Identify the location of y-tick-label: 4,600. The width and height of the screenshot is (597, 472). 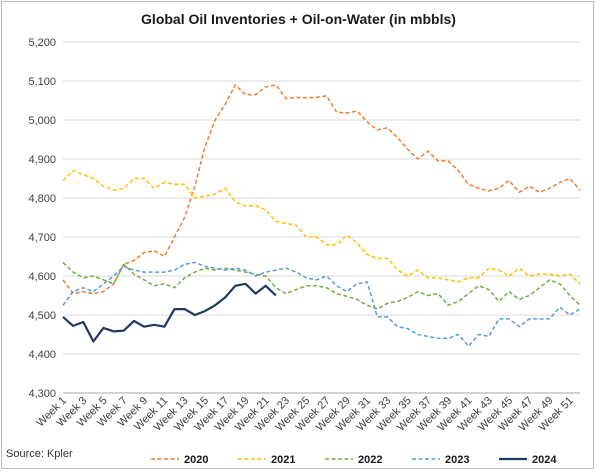
(42, 277).